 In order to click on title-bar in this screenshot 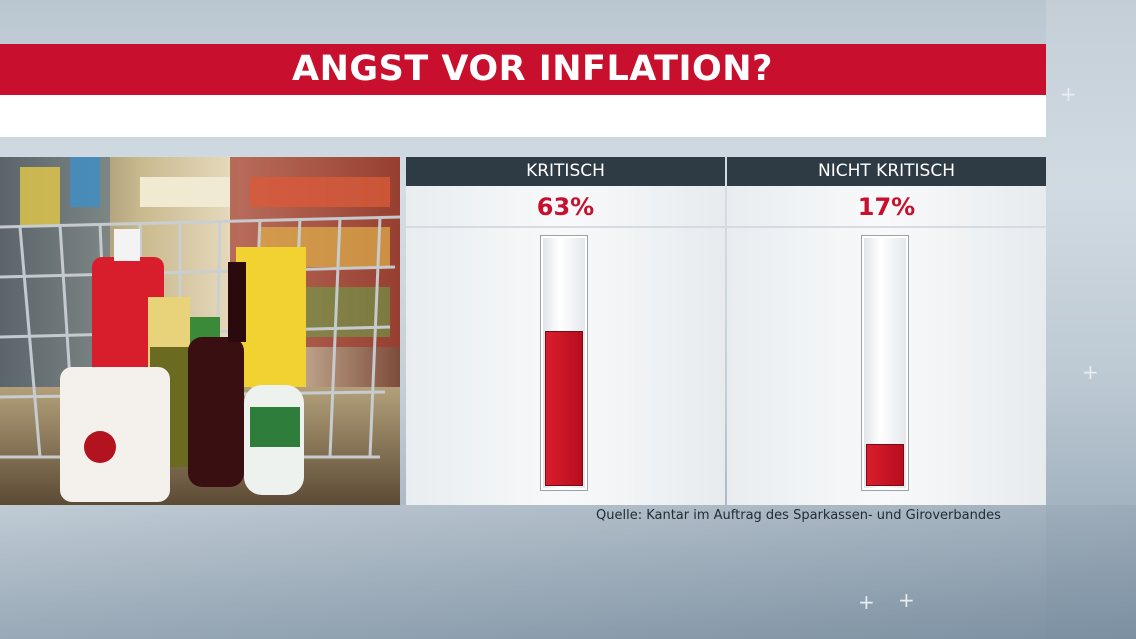, I will do `click(523, 69)`.